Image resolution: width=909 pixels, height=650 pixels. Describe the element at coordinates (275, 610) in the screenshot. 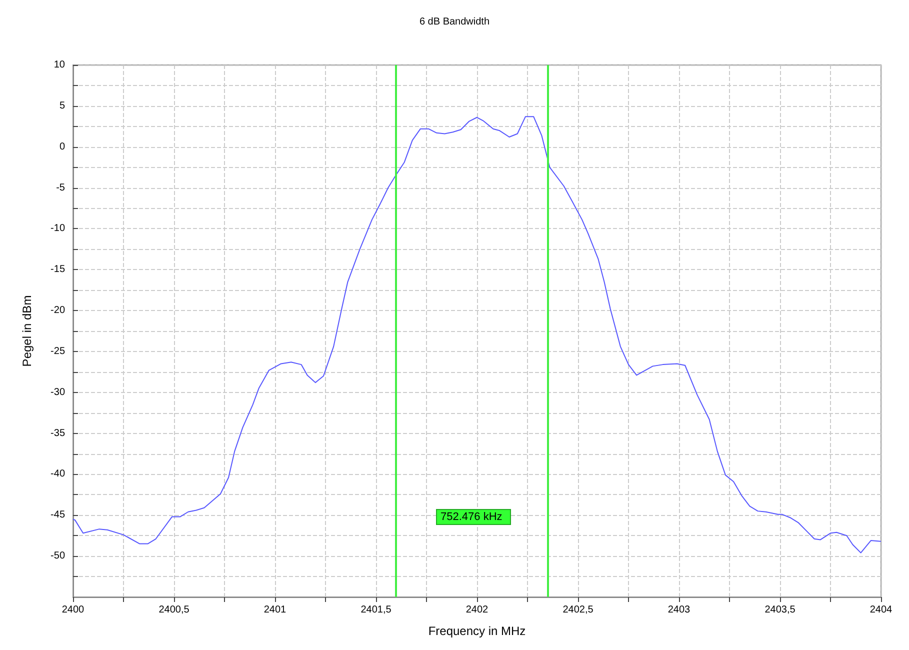

I see `x-tick-label: 2401` at that location.